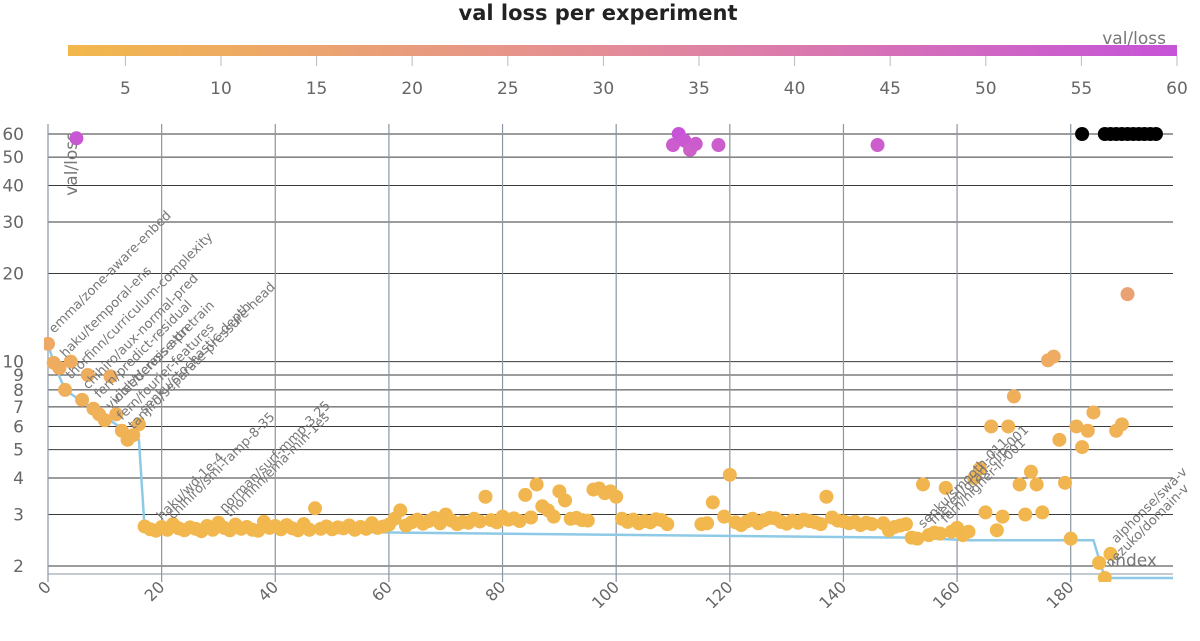 This screenshot has height=641, width=1200. Describe the element at coordinates (508, 89) in the screenshot. I see `colorbar-tick-label: 25` at that location.